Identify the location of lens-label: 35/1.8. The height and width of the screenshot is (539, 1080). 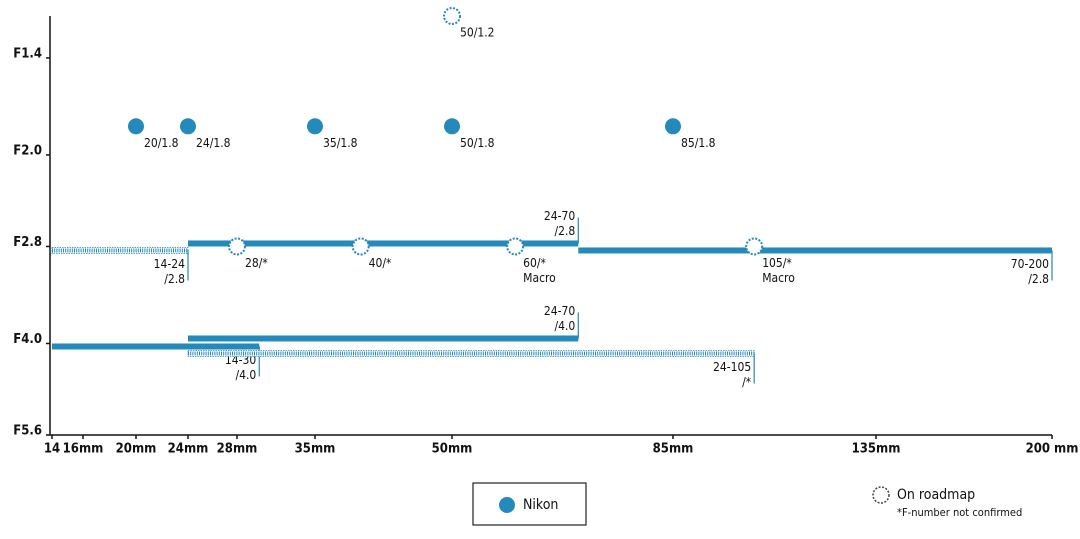
(340, 143).